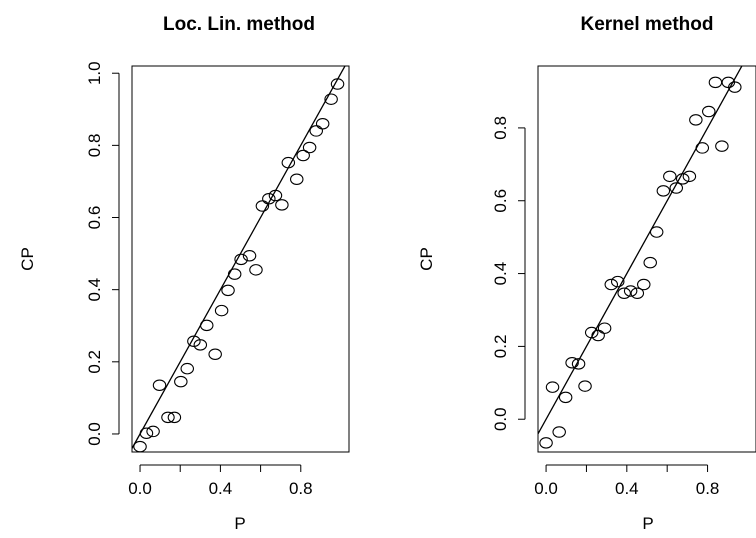 The height and width of the screenshot is (538, 756). Describe the element at coordinates (102, 253) in the screenshot. I see `y-axis: 0.0 0.2 0.4 0.6 0.8 1.0` at that location.